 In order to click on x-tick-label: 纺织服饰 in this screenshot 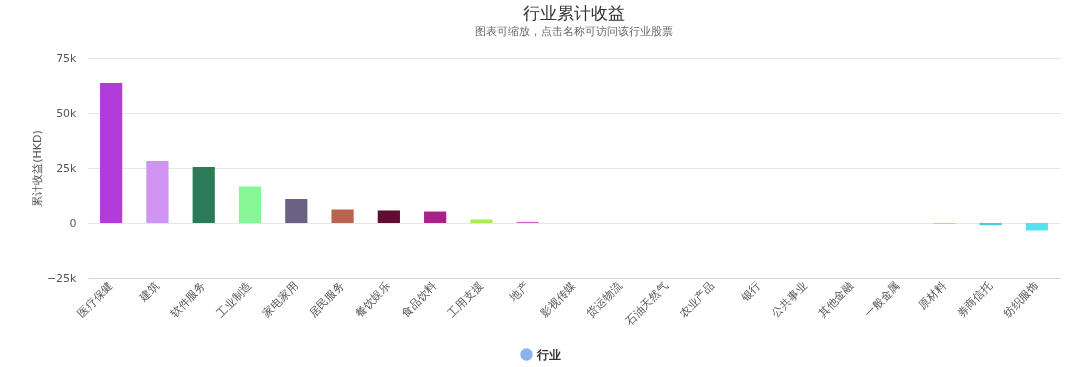, I will do `click(1021, 299)`.